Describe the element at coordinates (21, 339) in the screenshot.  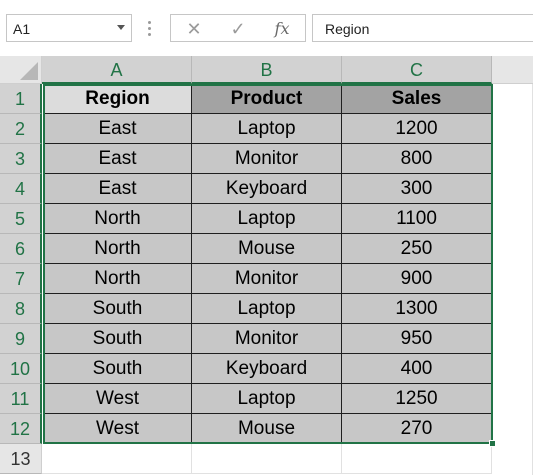
I see `row-header: 9` at that location.